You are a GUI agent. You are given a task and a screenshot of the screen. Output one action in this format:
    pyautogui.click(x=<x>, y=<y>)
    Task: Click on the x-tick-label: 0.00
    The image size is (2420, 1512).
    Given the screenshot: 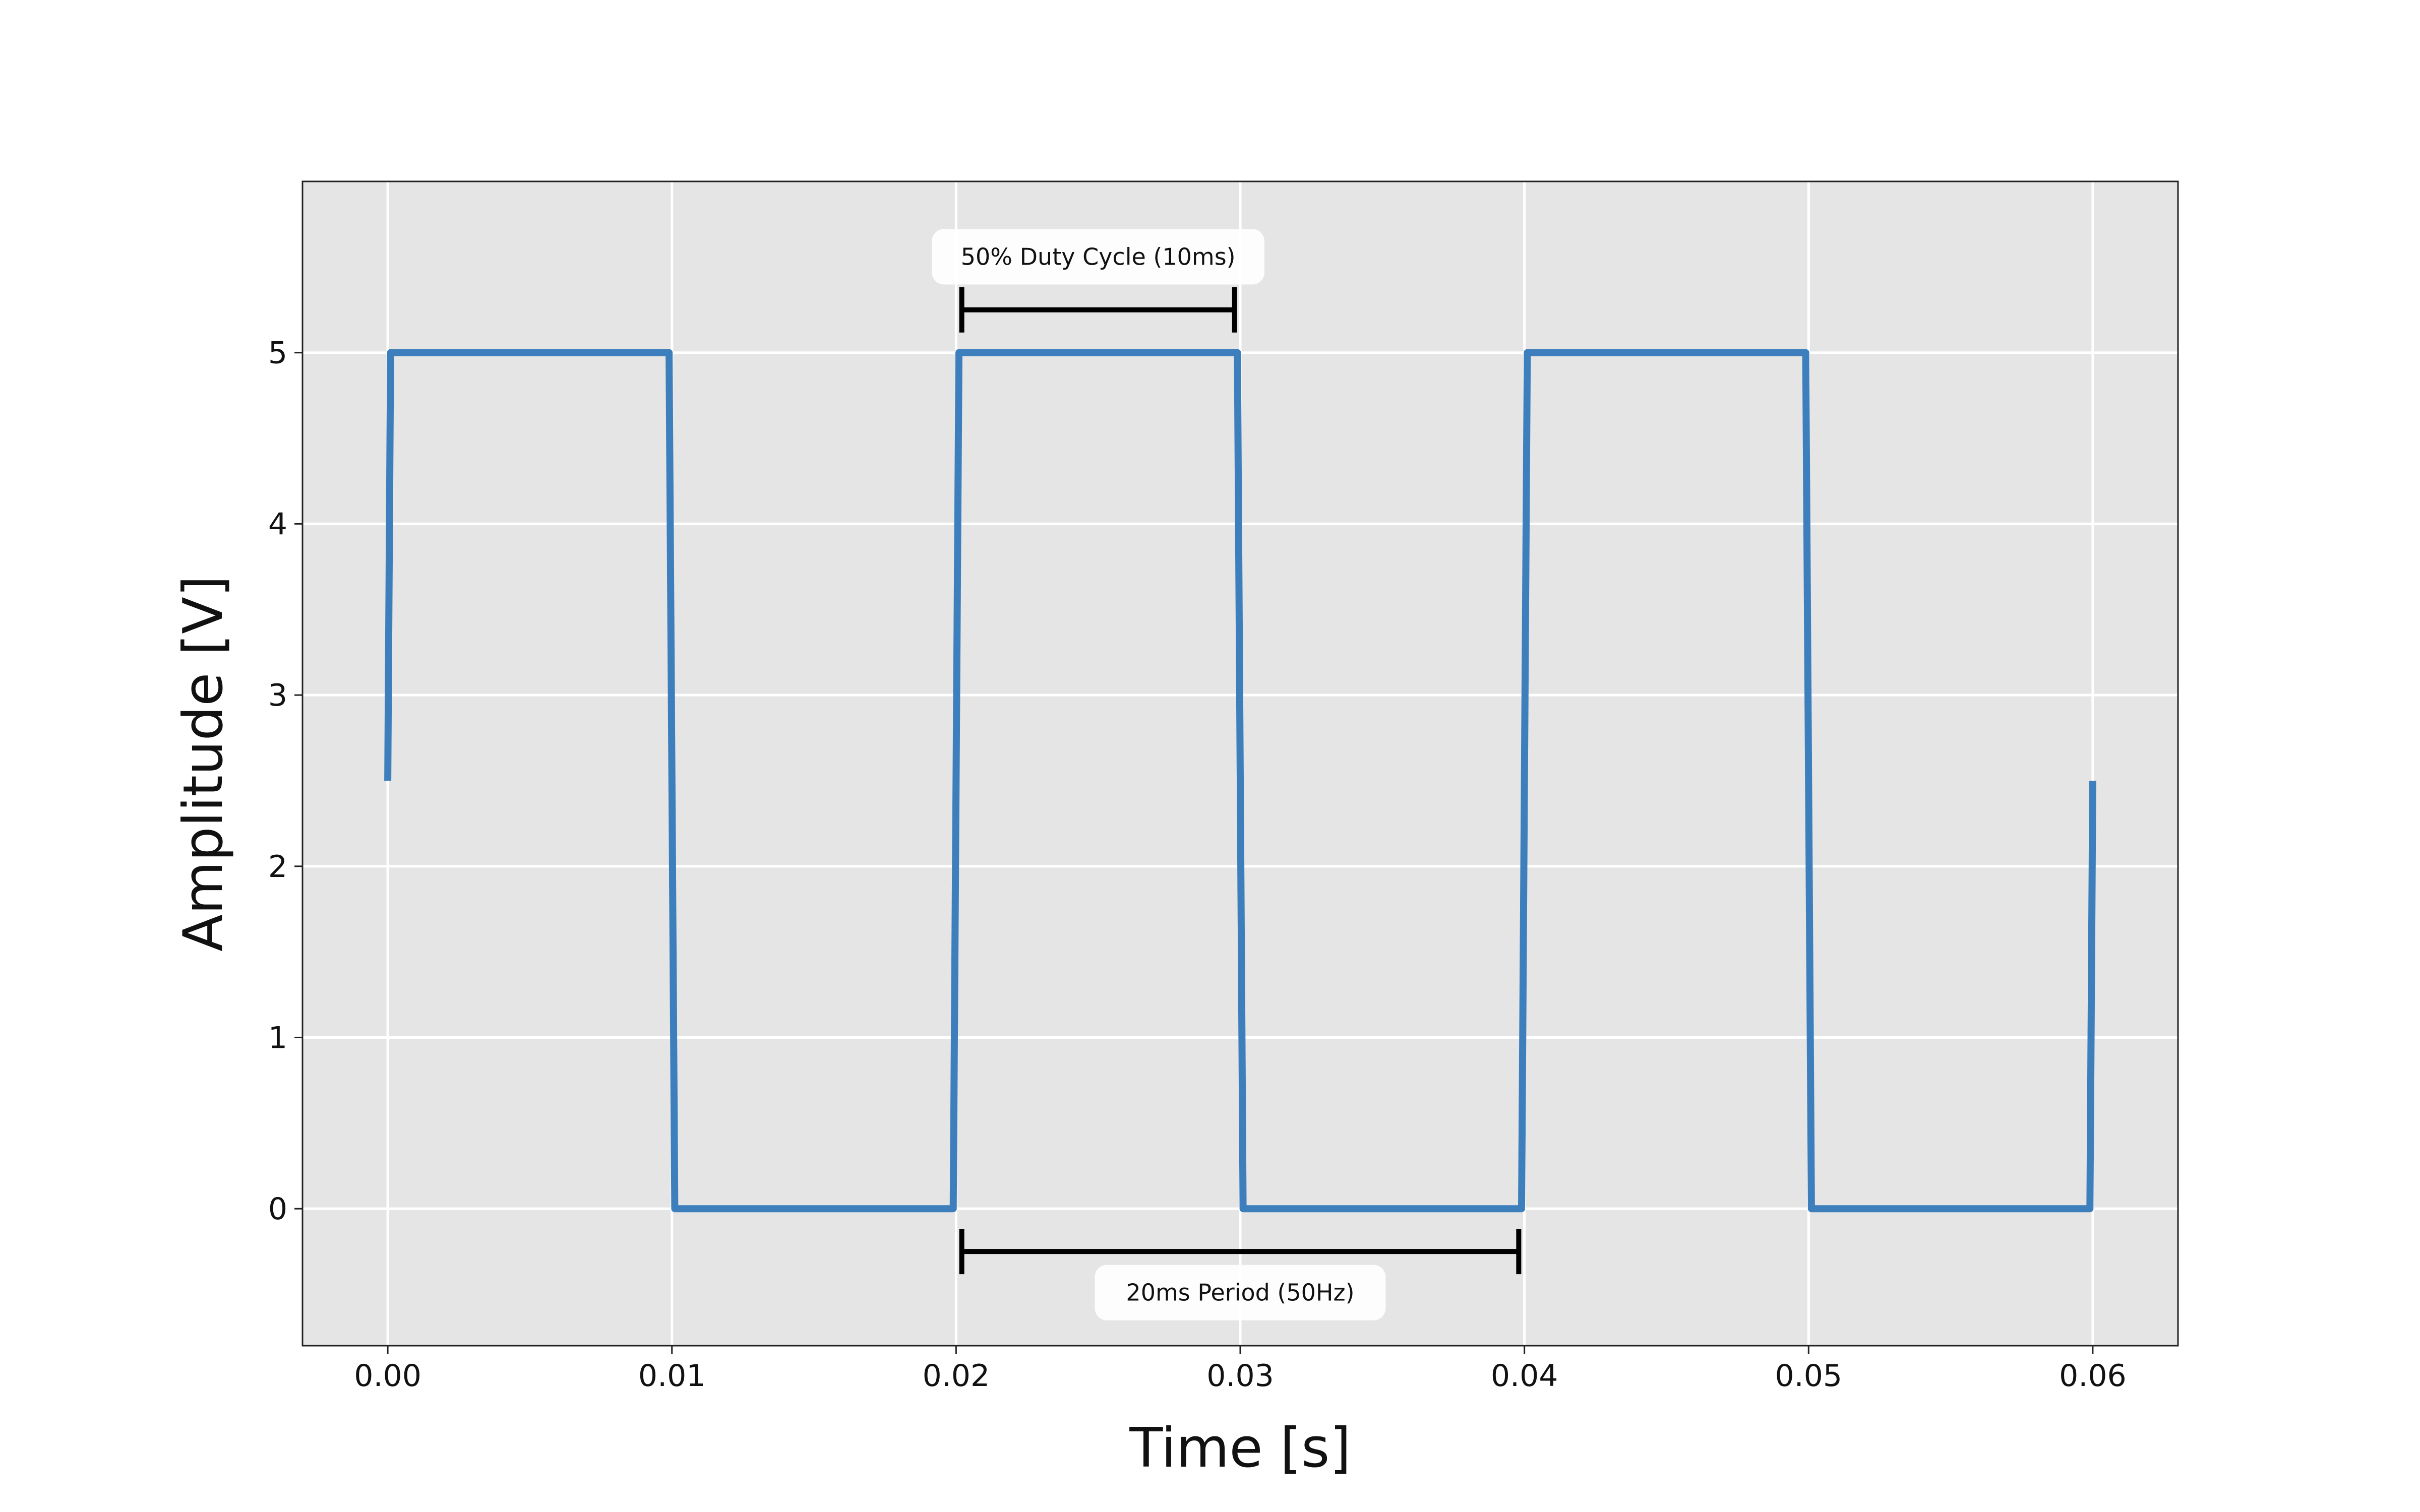 What is the action you would take?
    pyautogui.click(x=387, y=1376)
    